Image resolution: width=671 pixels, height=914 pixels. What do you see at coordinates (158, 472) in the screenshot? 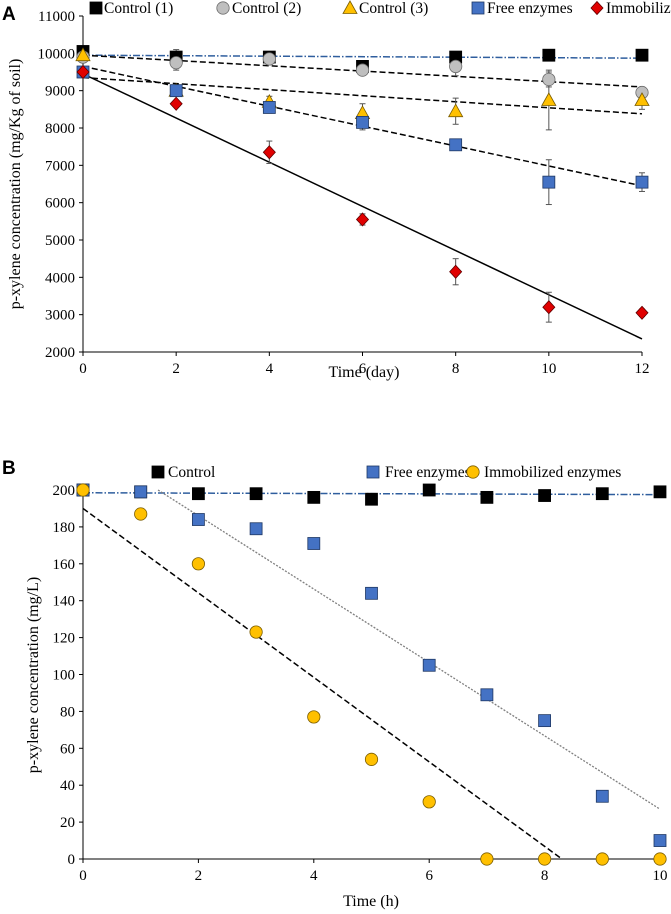
I see `panel-b-legend-marker-control` at bounding box center [158, 472].